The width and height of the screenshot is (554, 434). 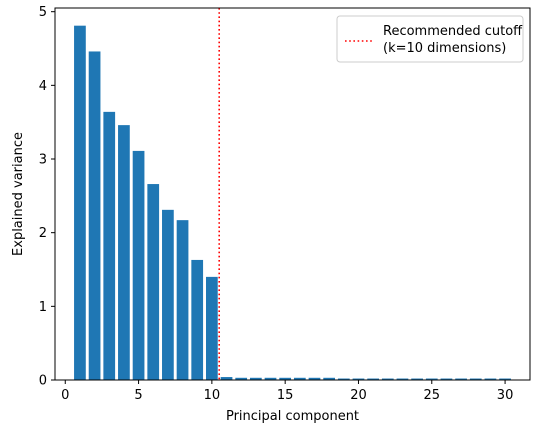 I want to click on legend: Recommended cutoff (k=10 dimensions), so click(x=430, y=39).